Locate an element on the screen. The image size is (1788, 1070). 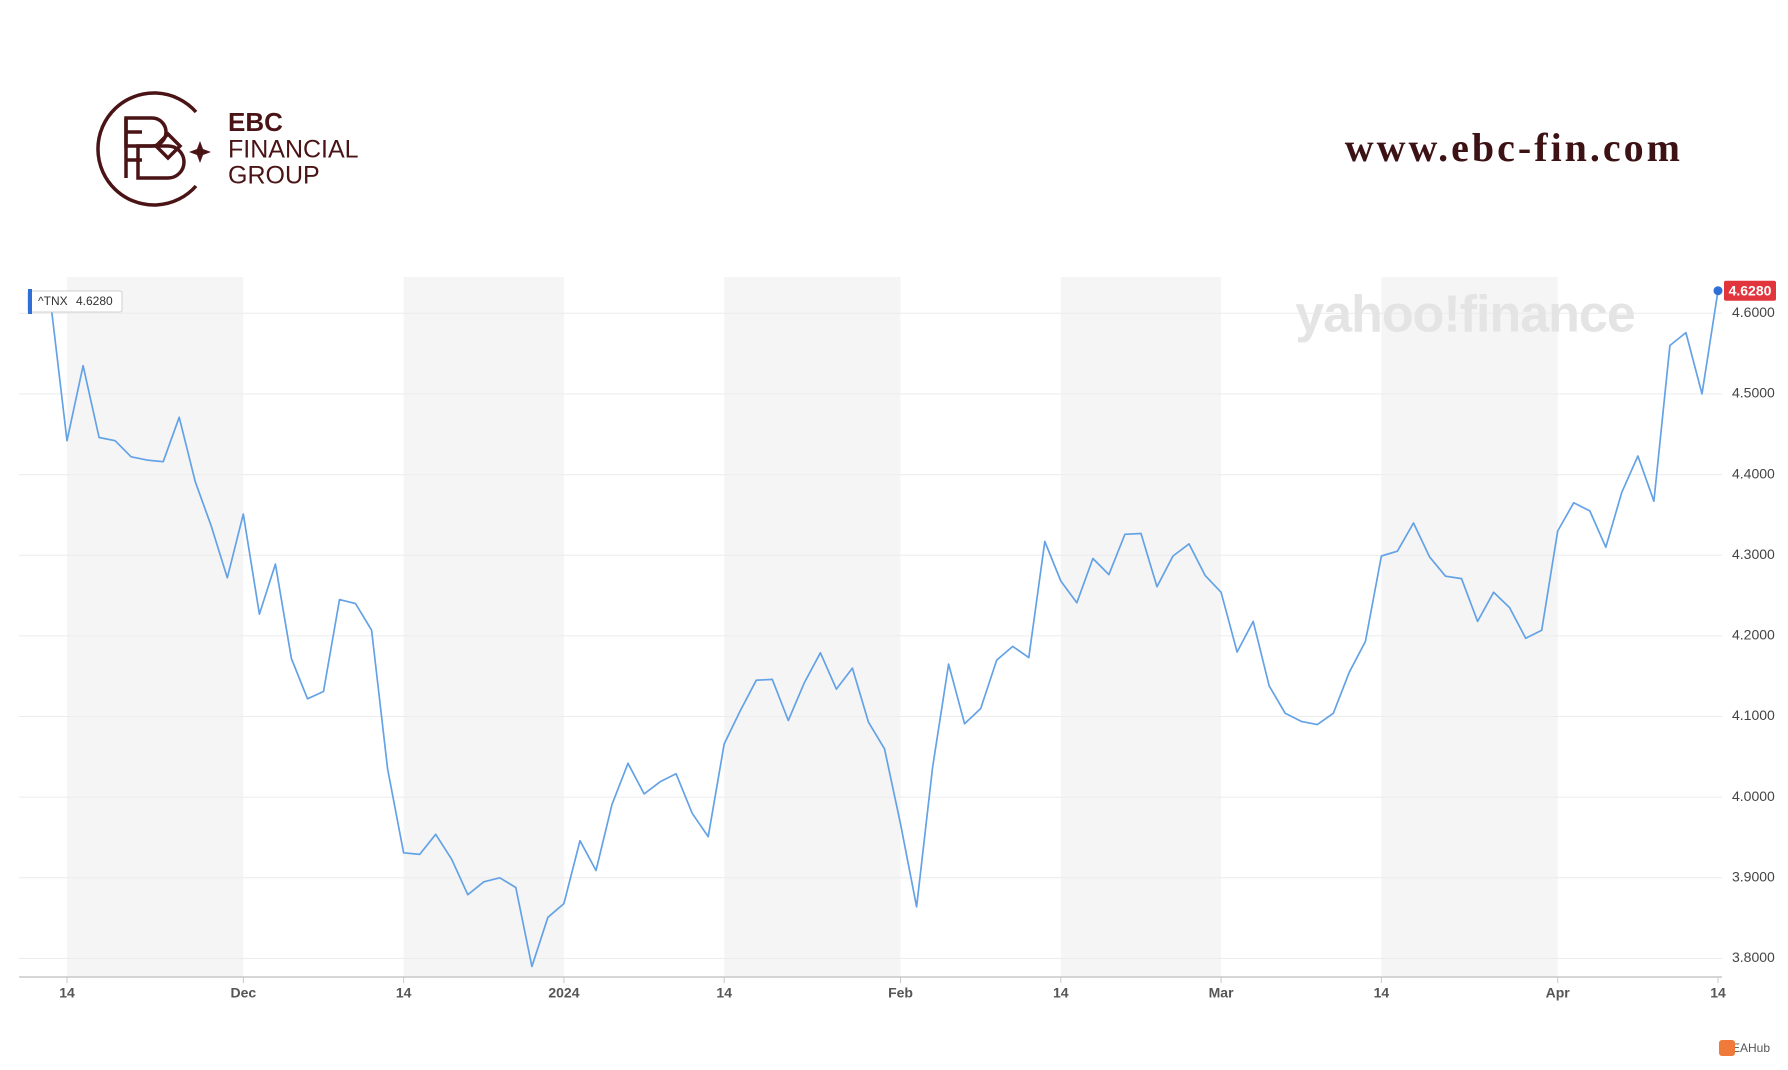
y-tick-label: 4.5000 is located at coordinates (1753, 393).